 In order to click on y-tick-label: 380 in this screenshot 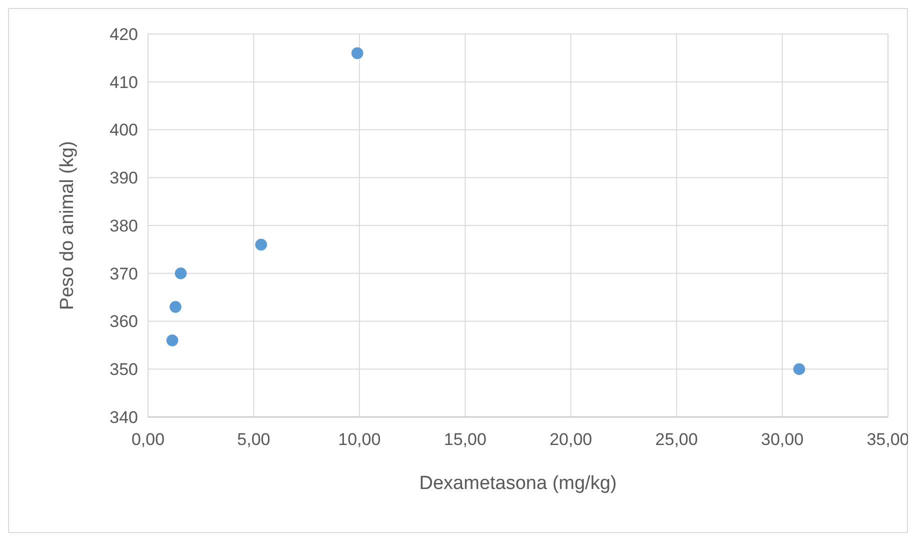, I will do `click(124, 226)`.